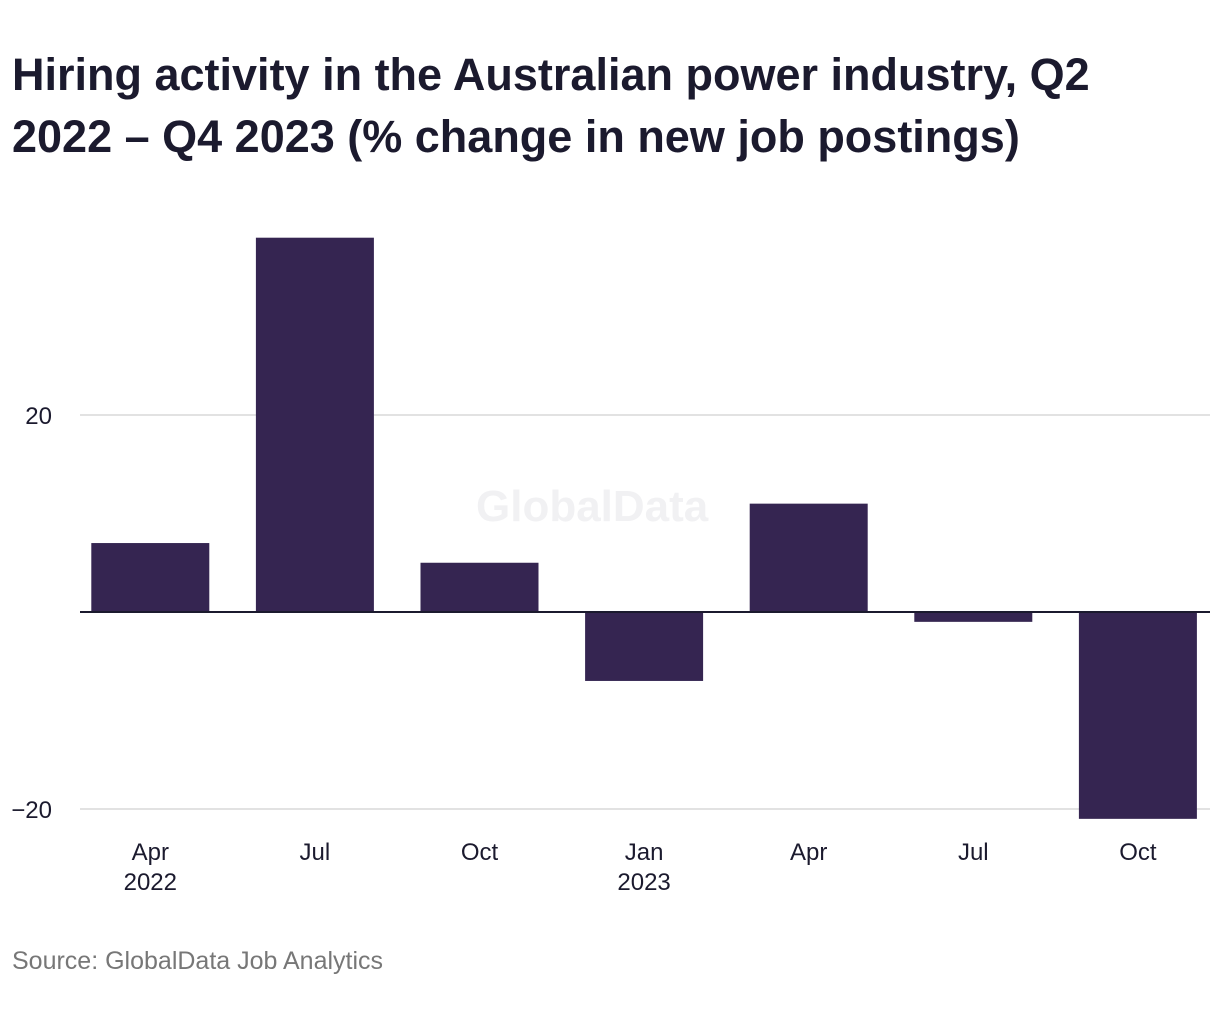 This screenshot has width=1220, height=1020. Describe the element at coordinates (31, 810) in the screenshot. I see `y-tick-label: −20` at that location.